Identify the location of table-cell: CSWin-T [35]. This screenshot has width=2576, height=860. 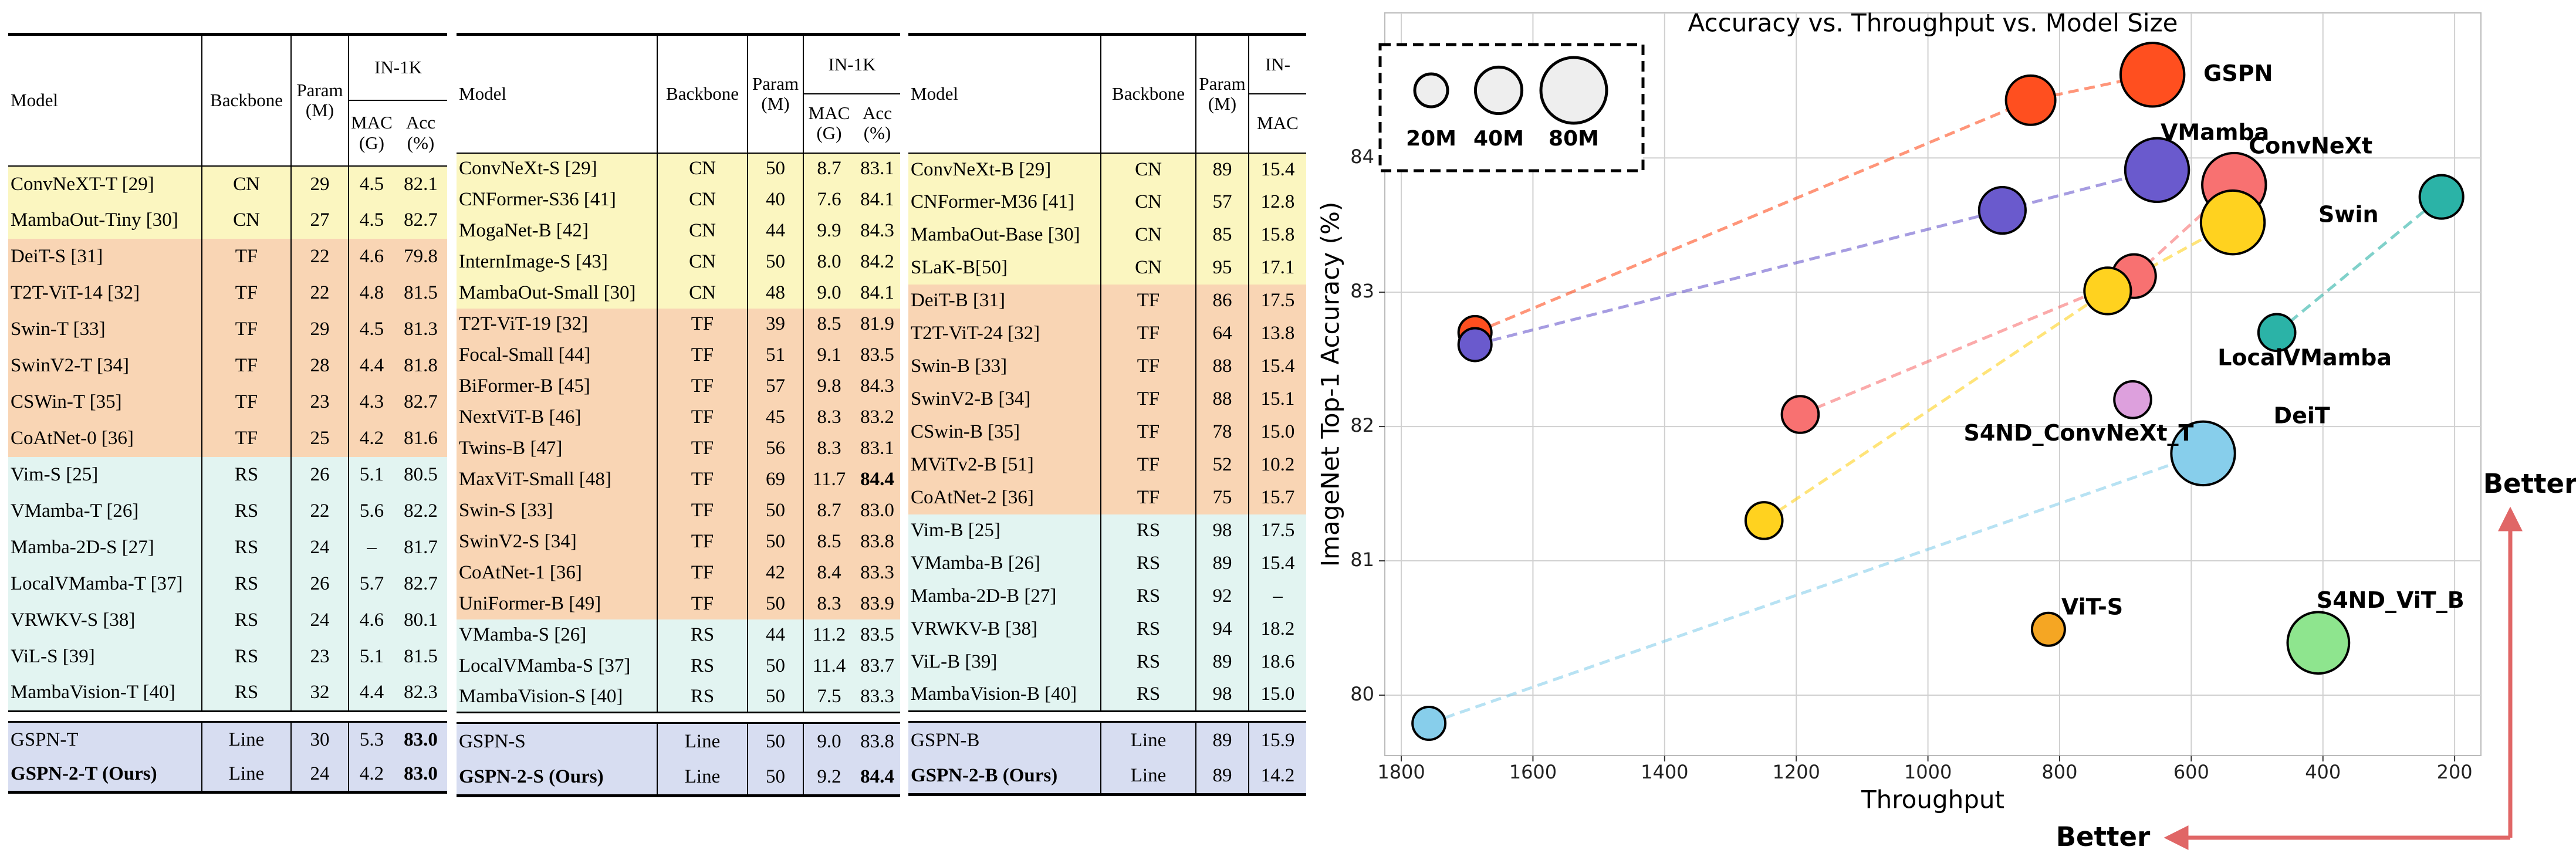
(105, 402).